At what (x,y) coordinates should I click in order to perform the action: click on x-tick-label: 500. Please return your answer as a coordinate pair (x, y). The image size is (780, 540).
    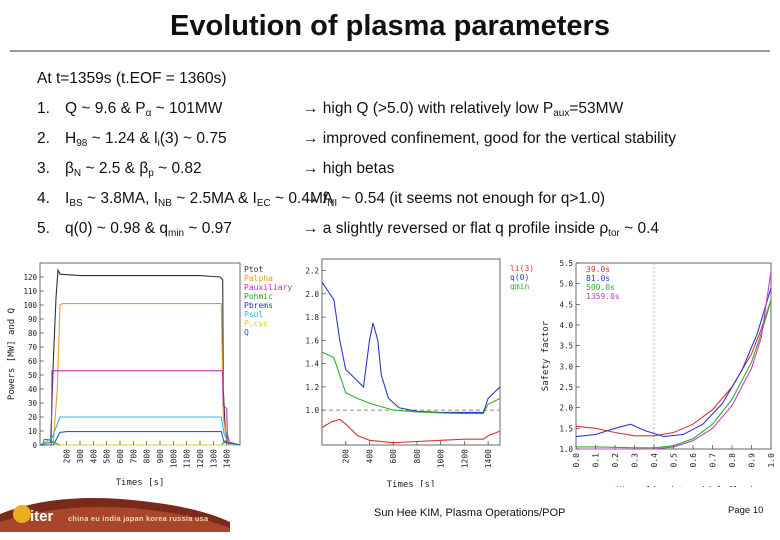
    Looking at the image, I should click on (107, 456).